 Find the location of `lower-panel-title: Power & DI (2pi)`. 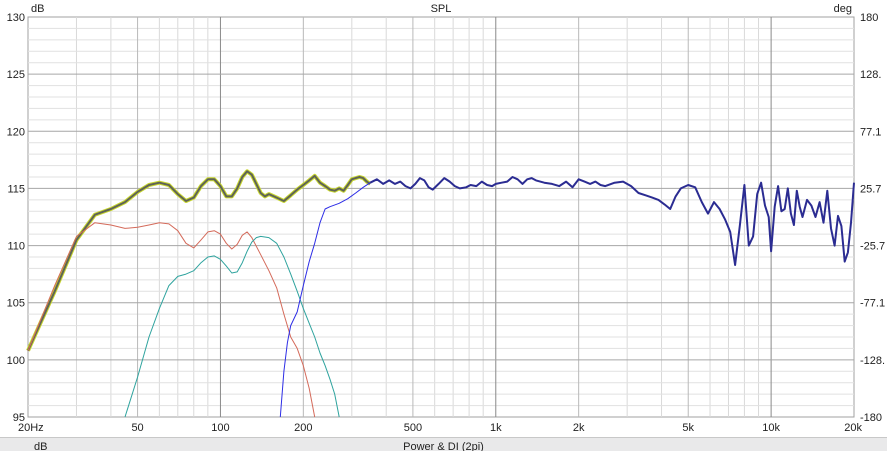

lower-panel-title: Power & DI (2pi) is located at coordinates (443, 446).